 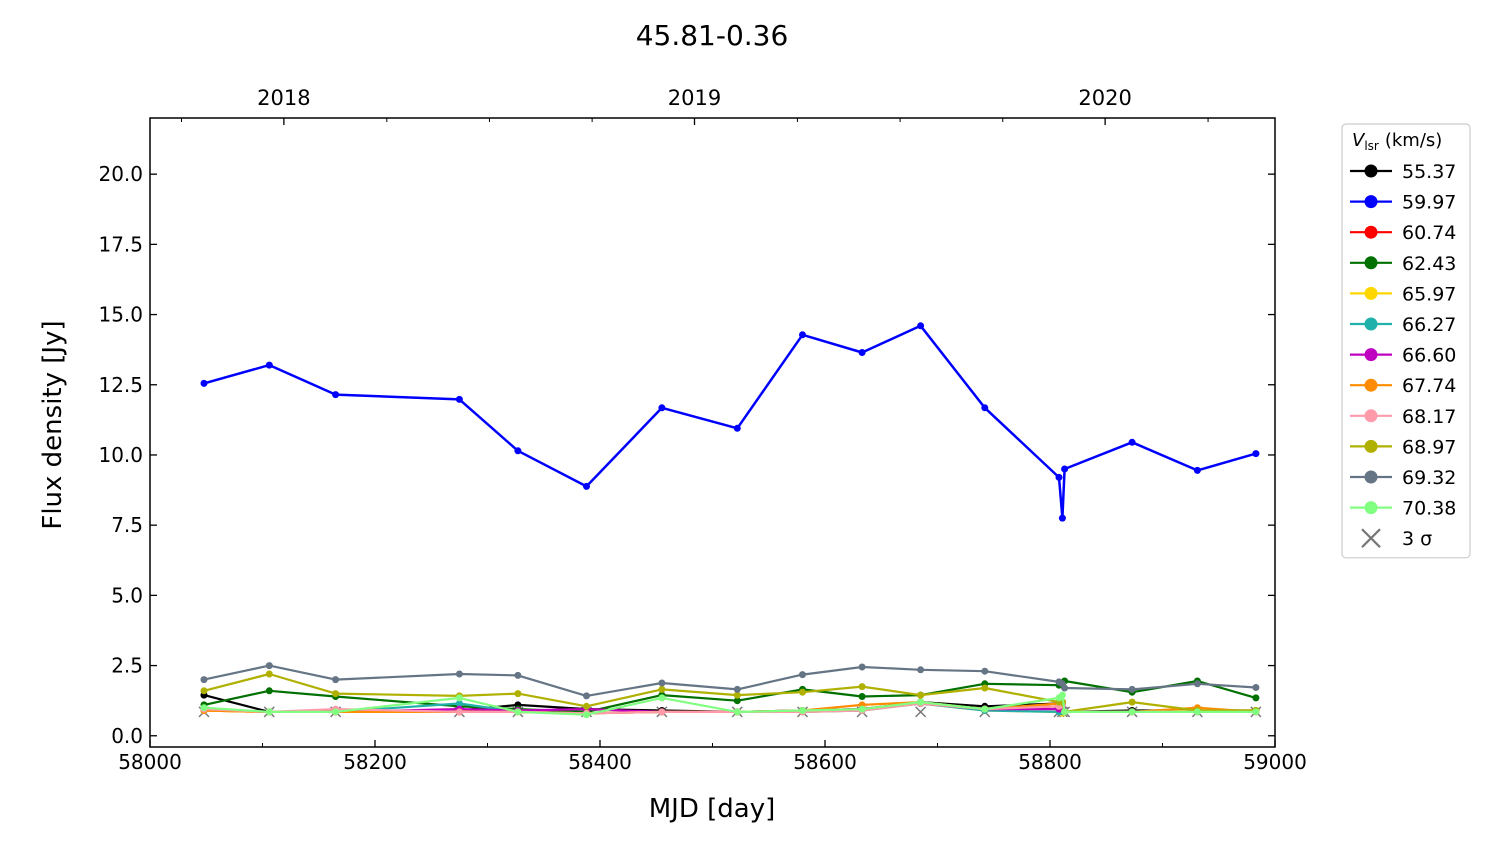 What do you see at coordinates (1403, 509) in the screenshot?
I see `legend-item: 70.38` at bounding box center [1403, 509].